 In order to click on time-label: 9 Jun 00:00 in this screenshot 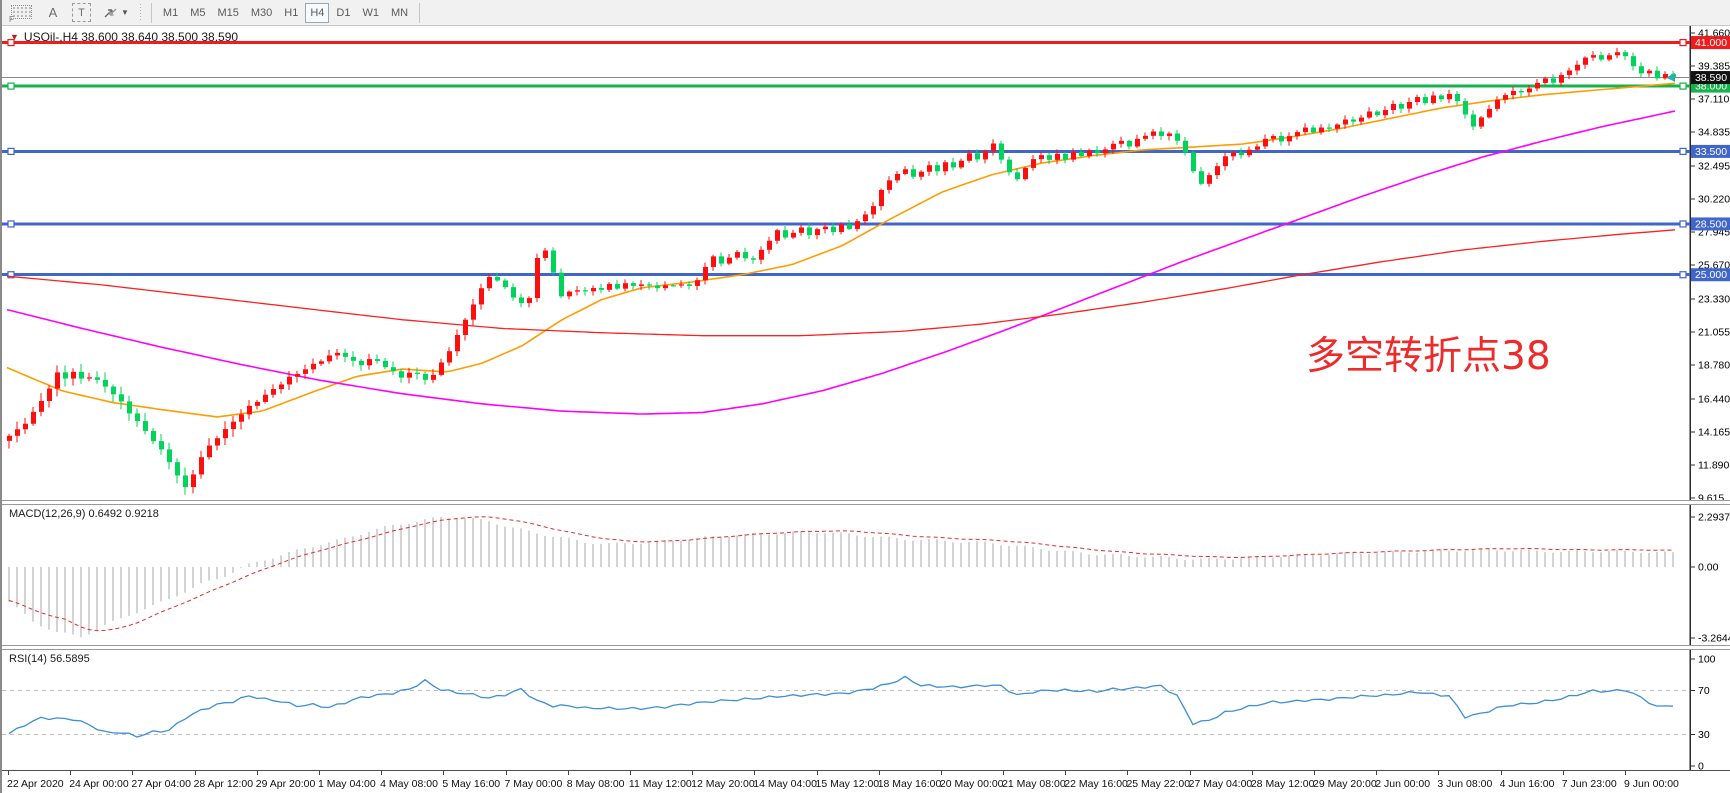, I will do `click(1651, 784)`.